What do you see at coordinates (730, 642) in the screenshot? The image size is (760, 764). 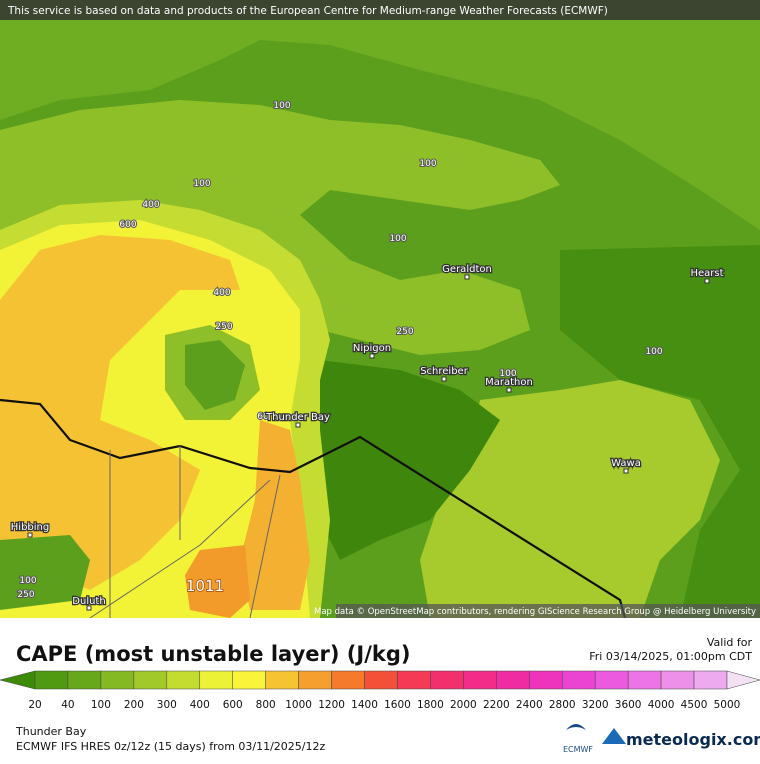 I see `valid-label: Valid for` at bounding box center [730, 642].